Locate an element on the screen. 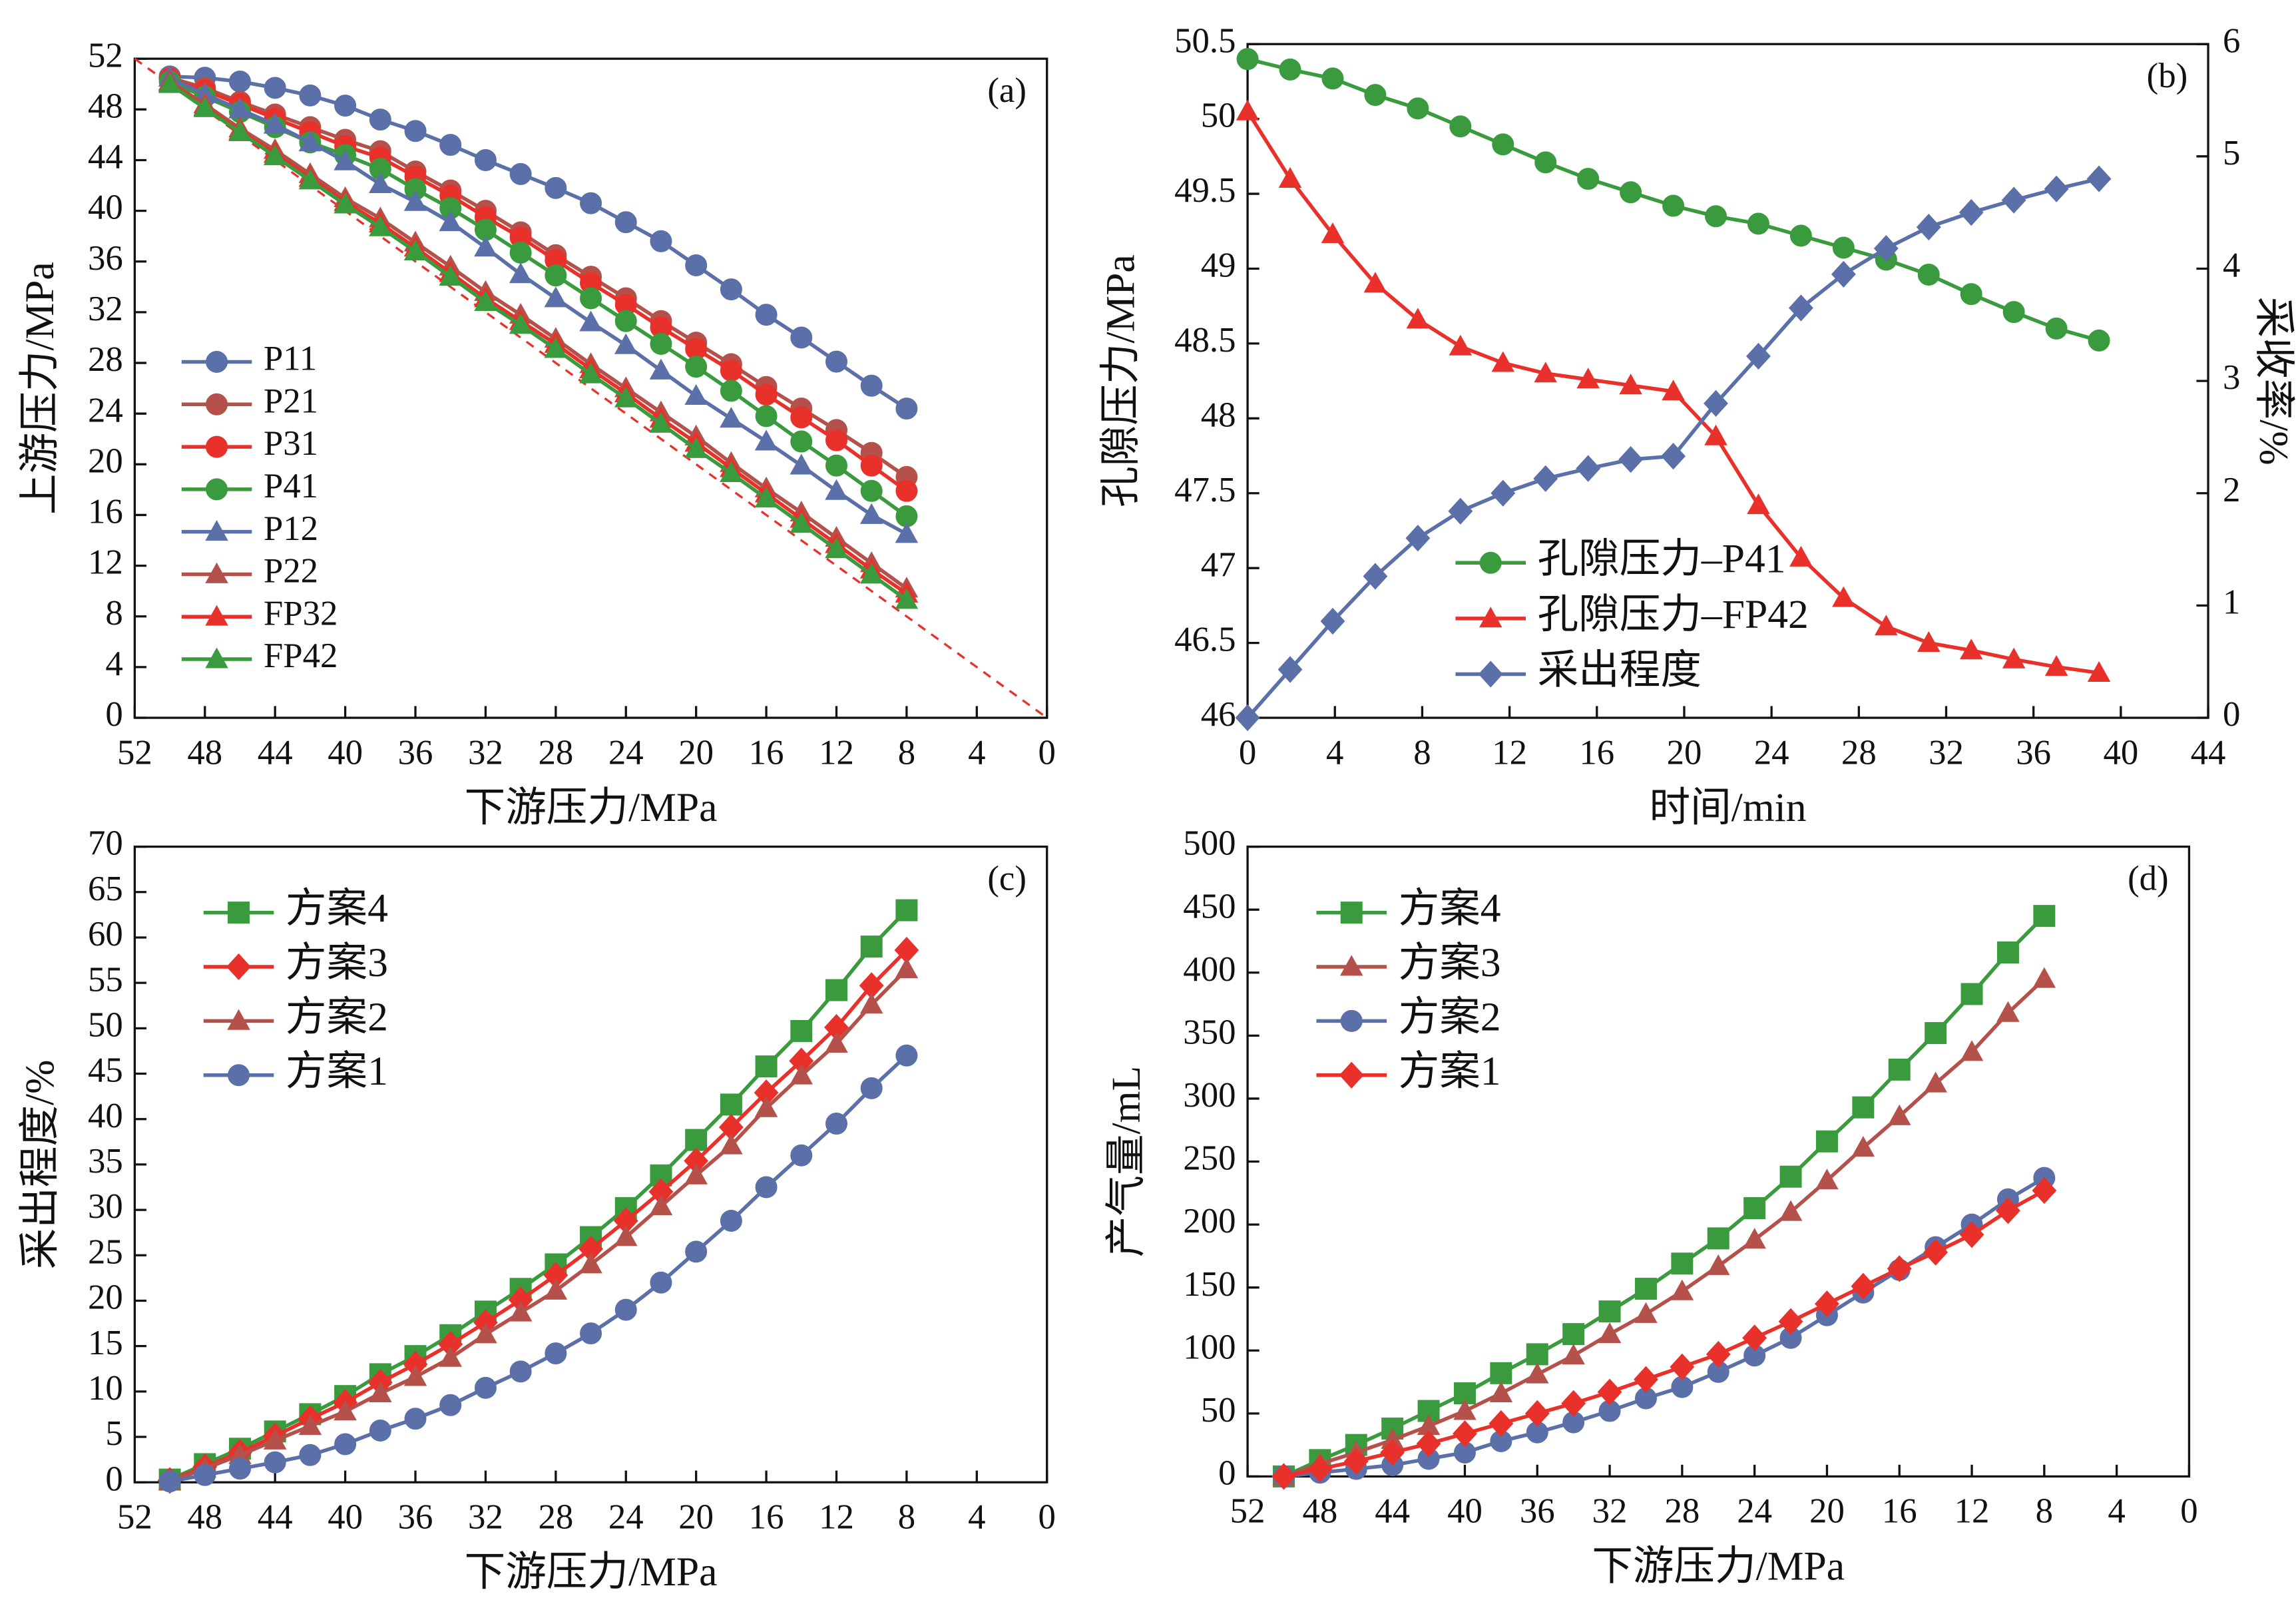 The height and width of the screenshot is (1604, 2296). y-tick-label: 46 is located at coordinates (1218, 715).